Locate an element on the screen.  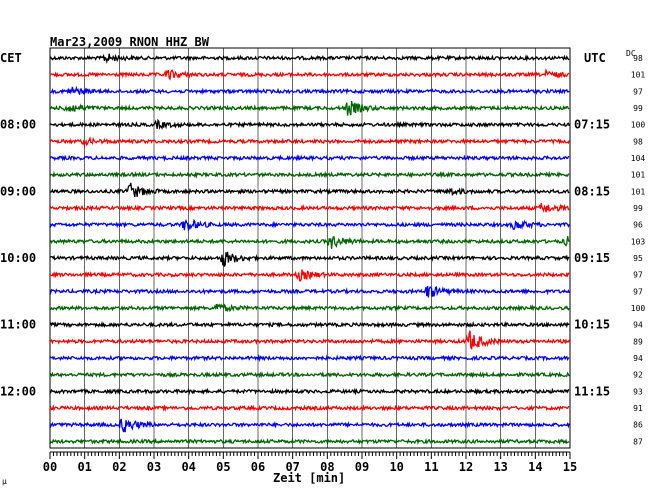
dc-value: 104 is located at coordinates (638, 158).